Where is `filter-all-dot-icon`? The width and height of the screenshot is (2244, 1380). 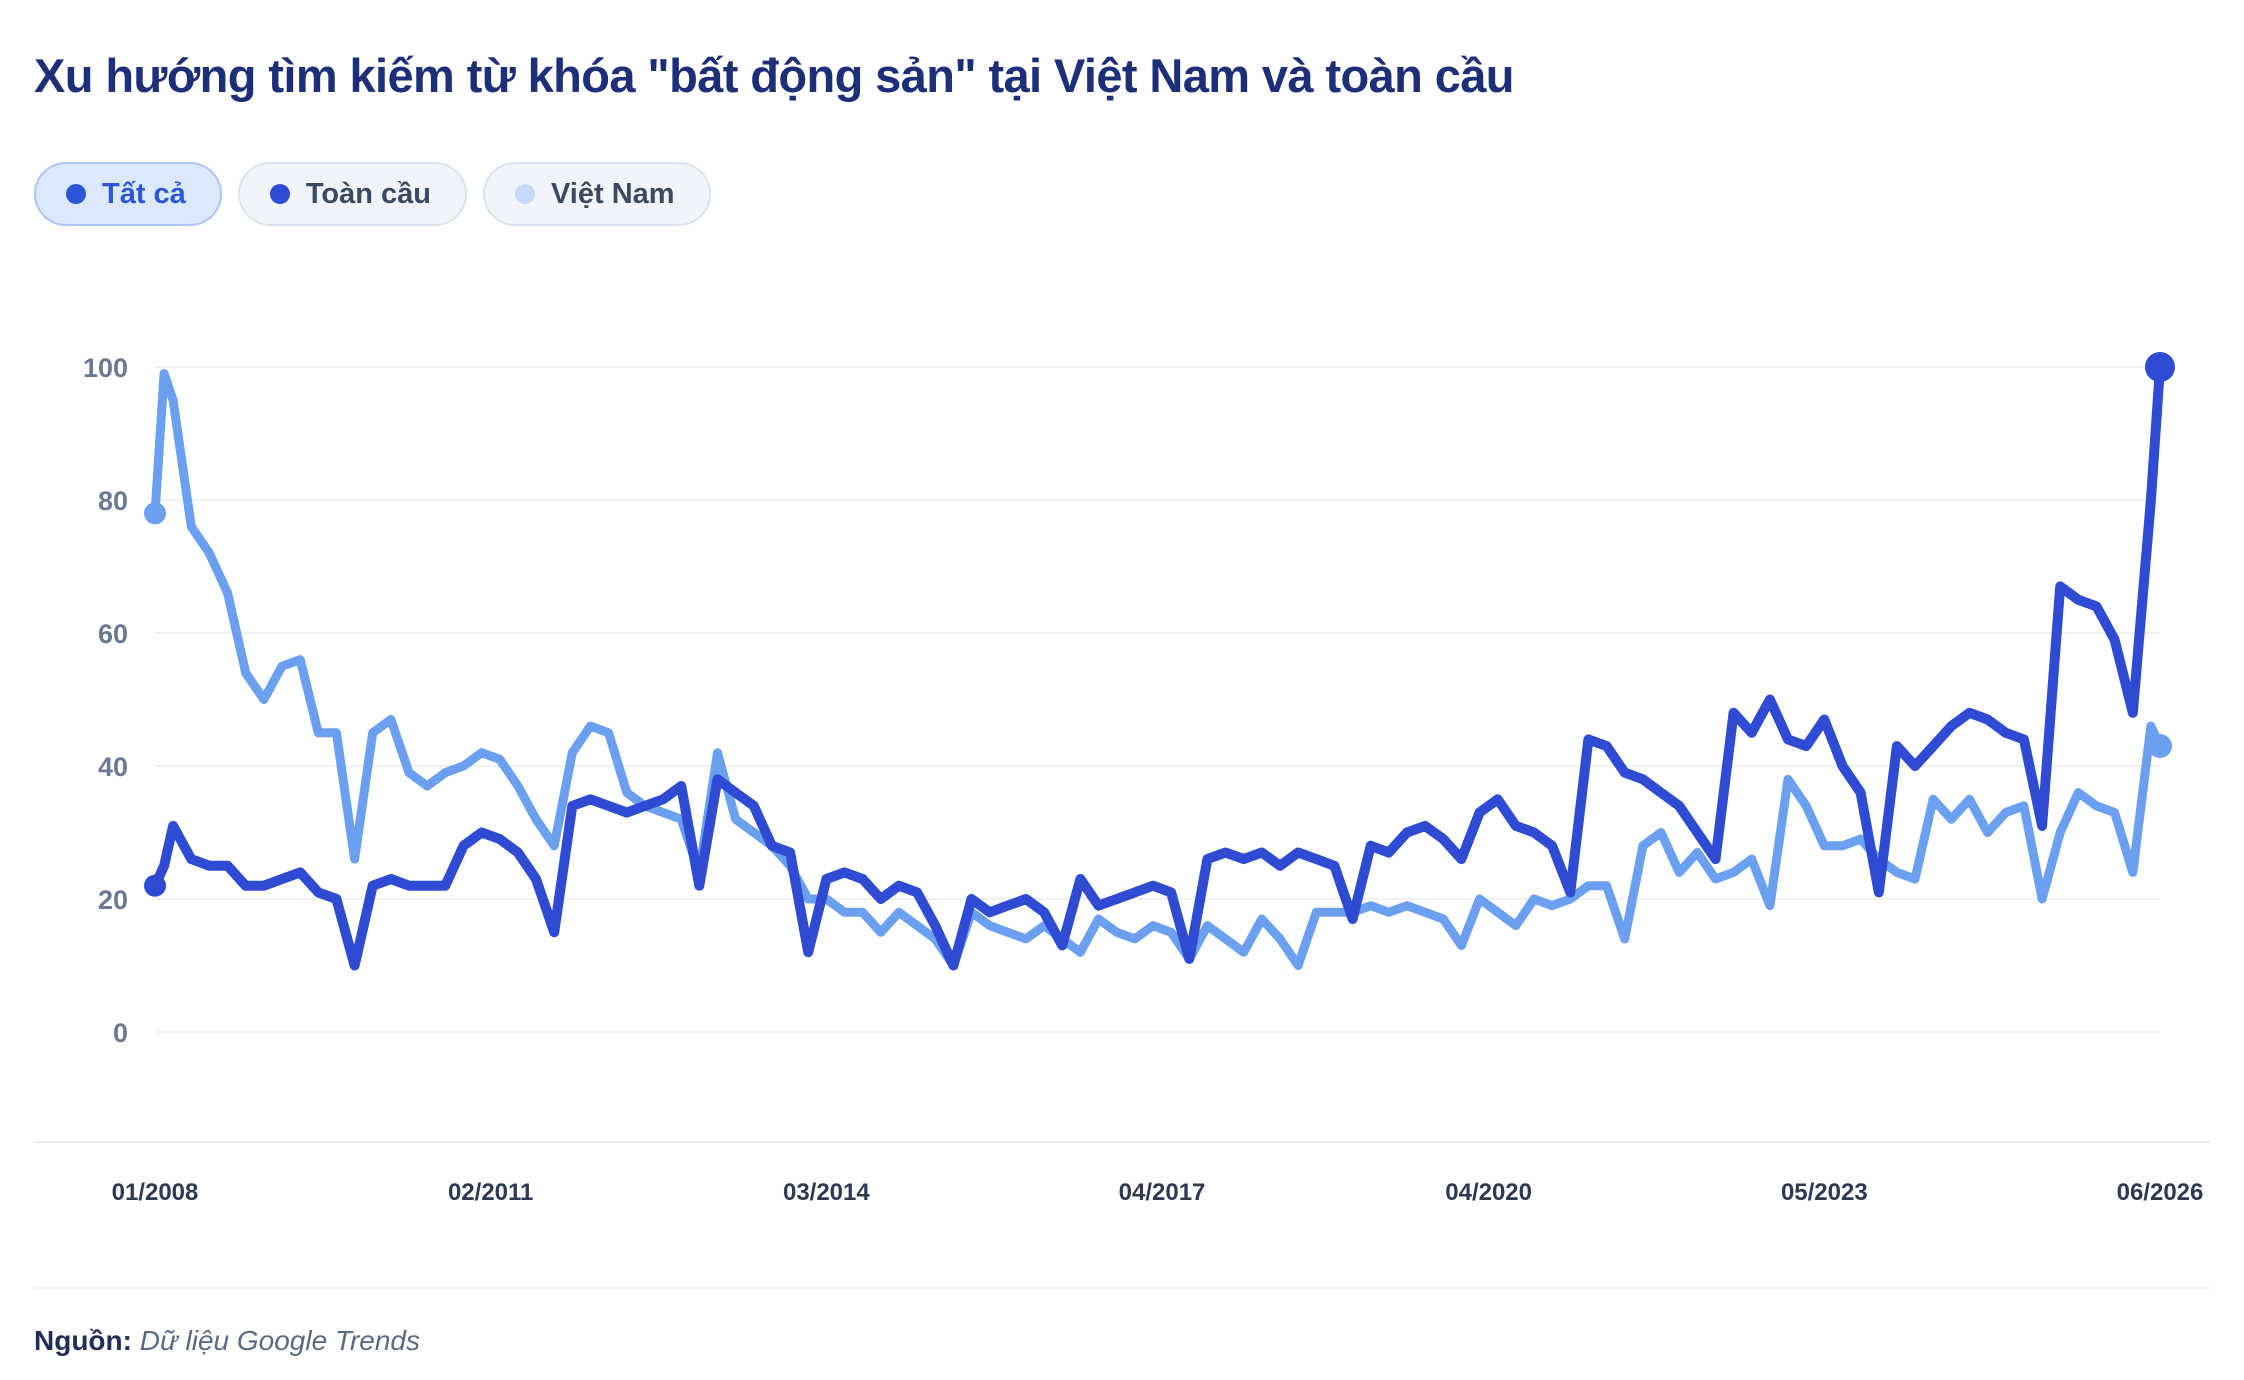
filter-all-dot-icon is located at coordinates (76, 194).